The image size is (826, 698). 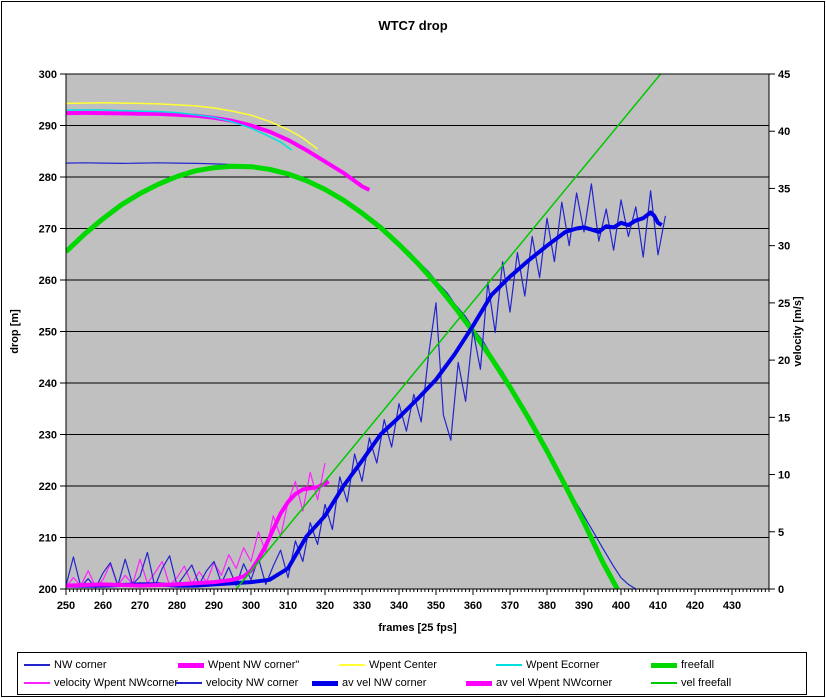 I want to click on y-left-tick-label: 240, so click(x=48, y=384).